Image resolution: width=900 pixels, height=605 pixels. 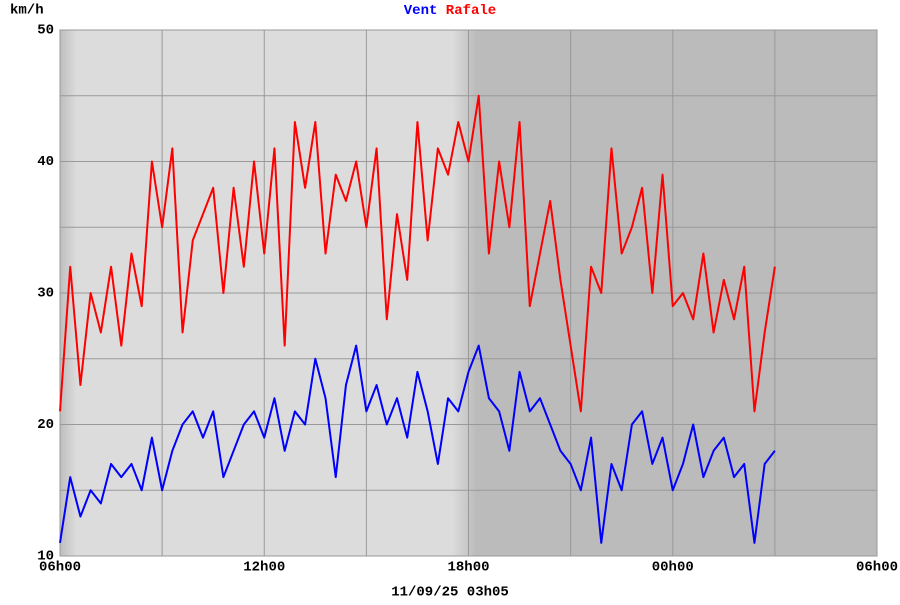 I want to click on x-axis-label: 11/09/25 03h05, so click(x=450, y=592).